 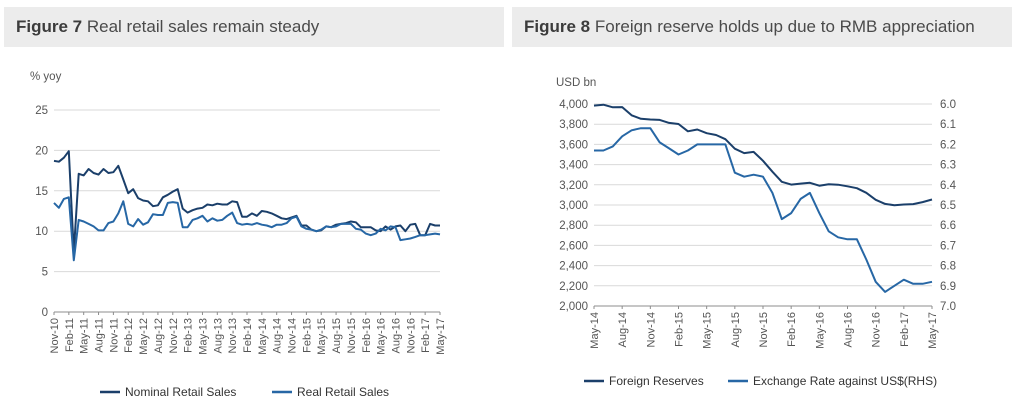 What do you see at coordinates (144, 336) in the screenshot?
I see `fig7-x-tick-label: May-12` at bounding box center [144, 336].